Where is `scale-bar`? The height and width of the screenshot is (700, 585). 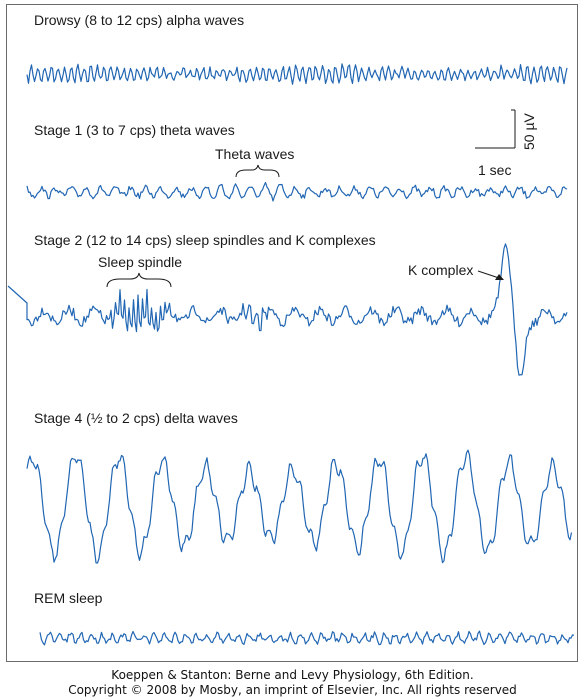 scale-bar is located at coordinates (495, 129).